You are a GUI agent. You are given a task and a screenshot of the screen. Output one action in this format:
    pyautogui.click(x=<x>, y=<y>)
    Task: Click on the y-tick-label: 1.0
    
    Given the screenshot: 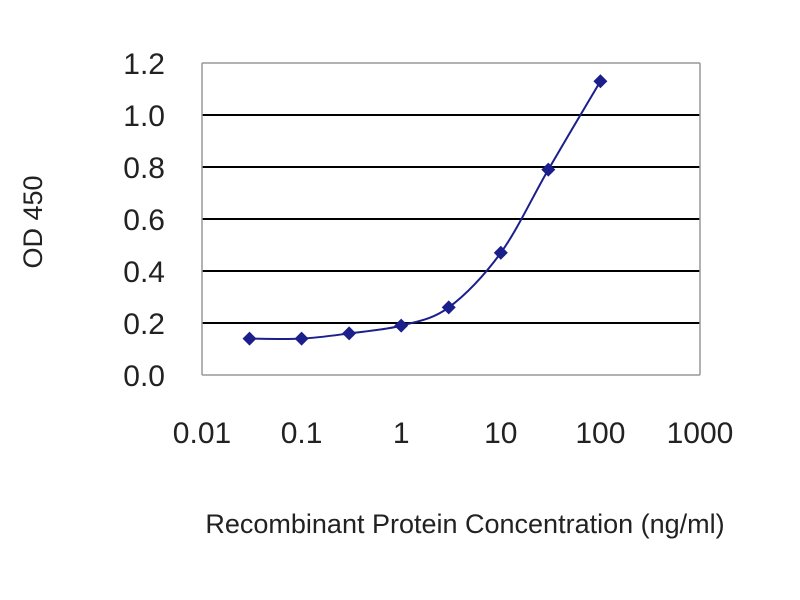 What is the action you would take?
    pyautogui.click(x=144, y=116)
    